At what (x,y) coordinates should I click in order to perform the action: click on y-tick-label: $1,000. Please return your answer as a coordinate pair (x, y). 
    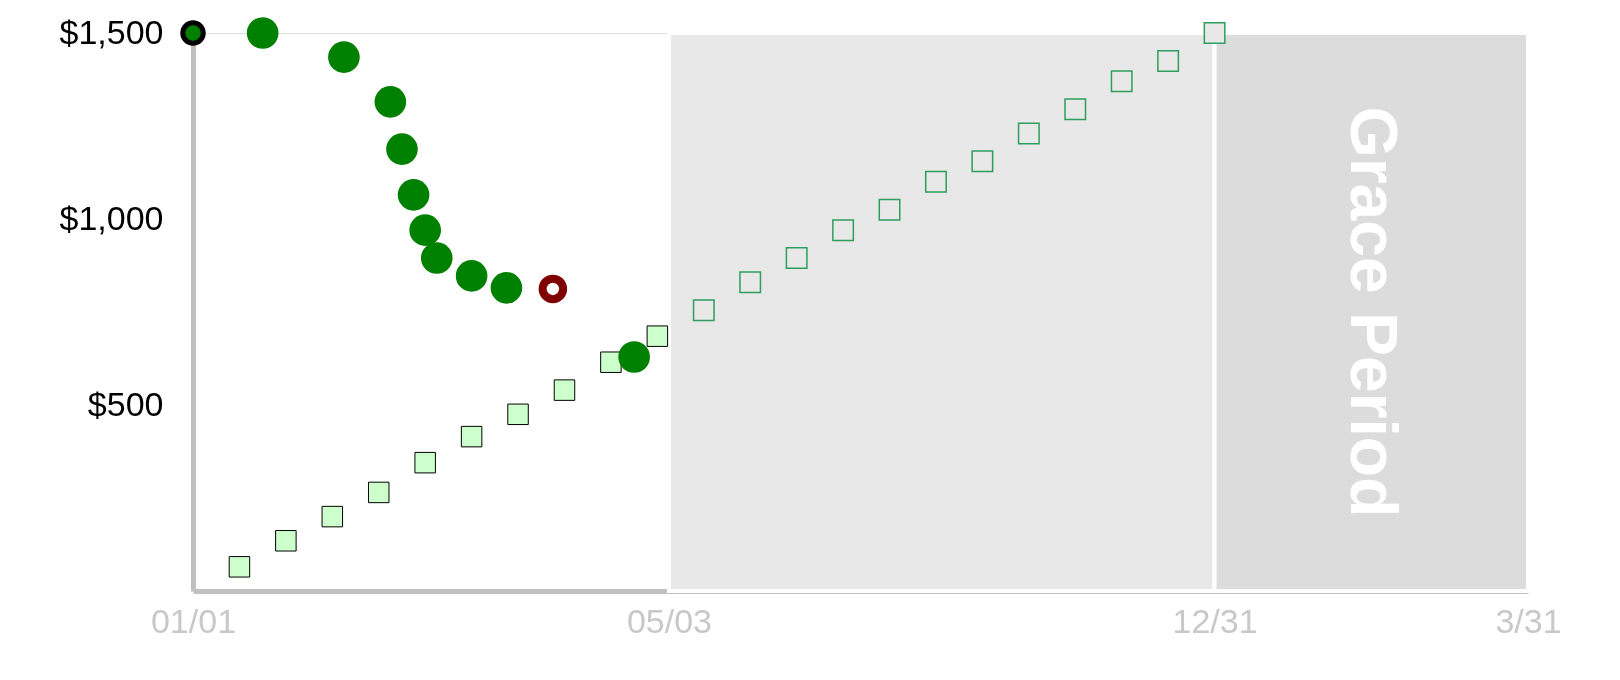
    Looking at the image, I should click on (111, 217).